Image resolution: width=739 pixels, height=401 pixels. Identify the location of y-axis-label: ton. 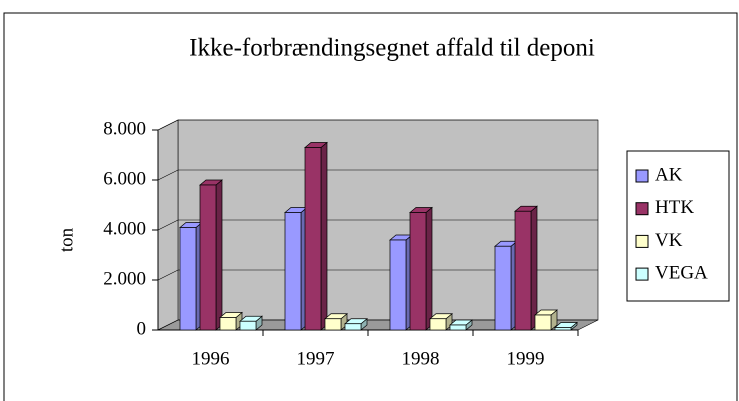
(66, 239).